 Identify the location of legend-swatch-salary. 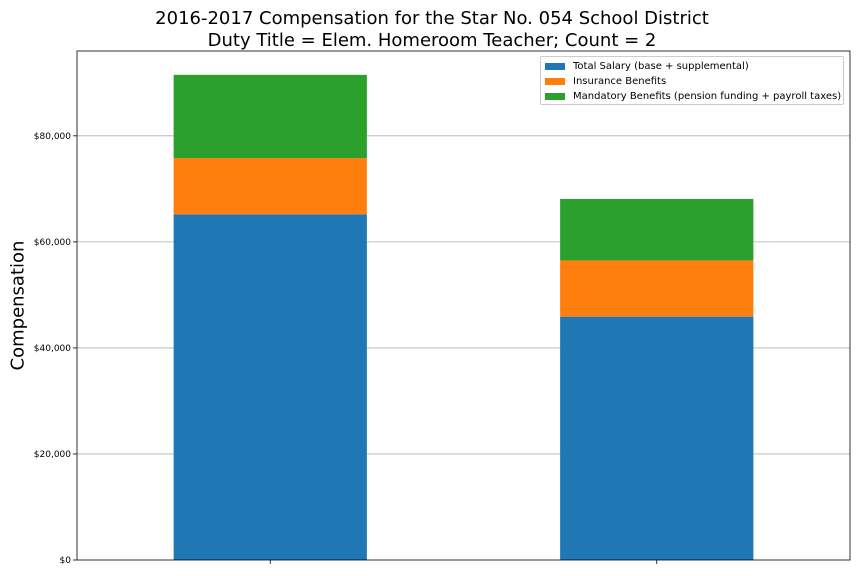
(555, 66).